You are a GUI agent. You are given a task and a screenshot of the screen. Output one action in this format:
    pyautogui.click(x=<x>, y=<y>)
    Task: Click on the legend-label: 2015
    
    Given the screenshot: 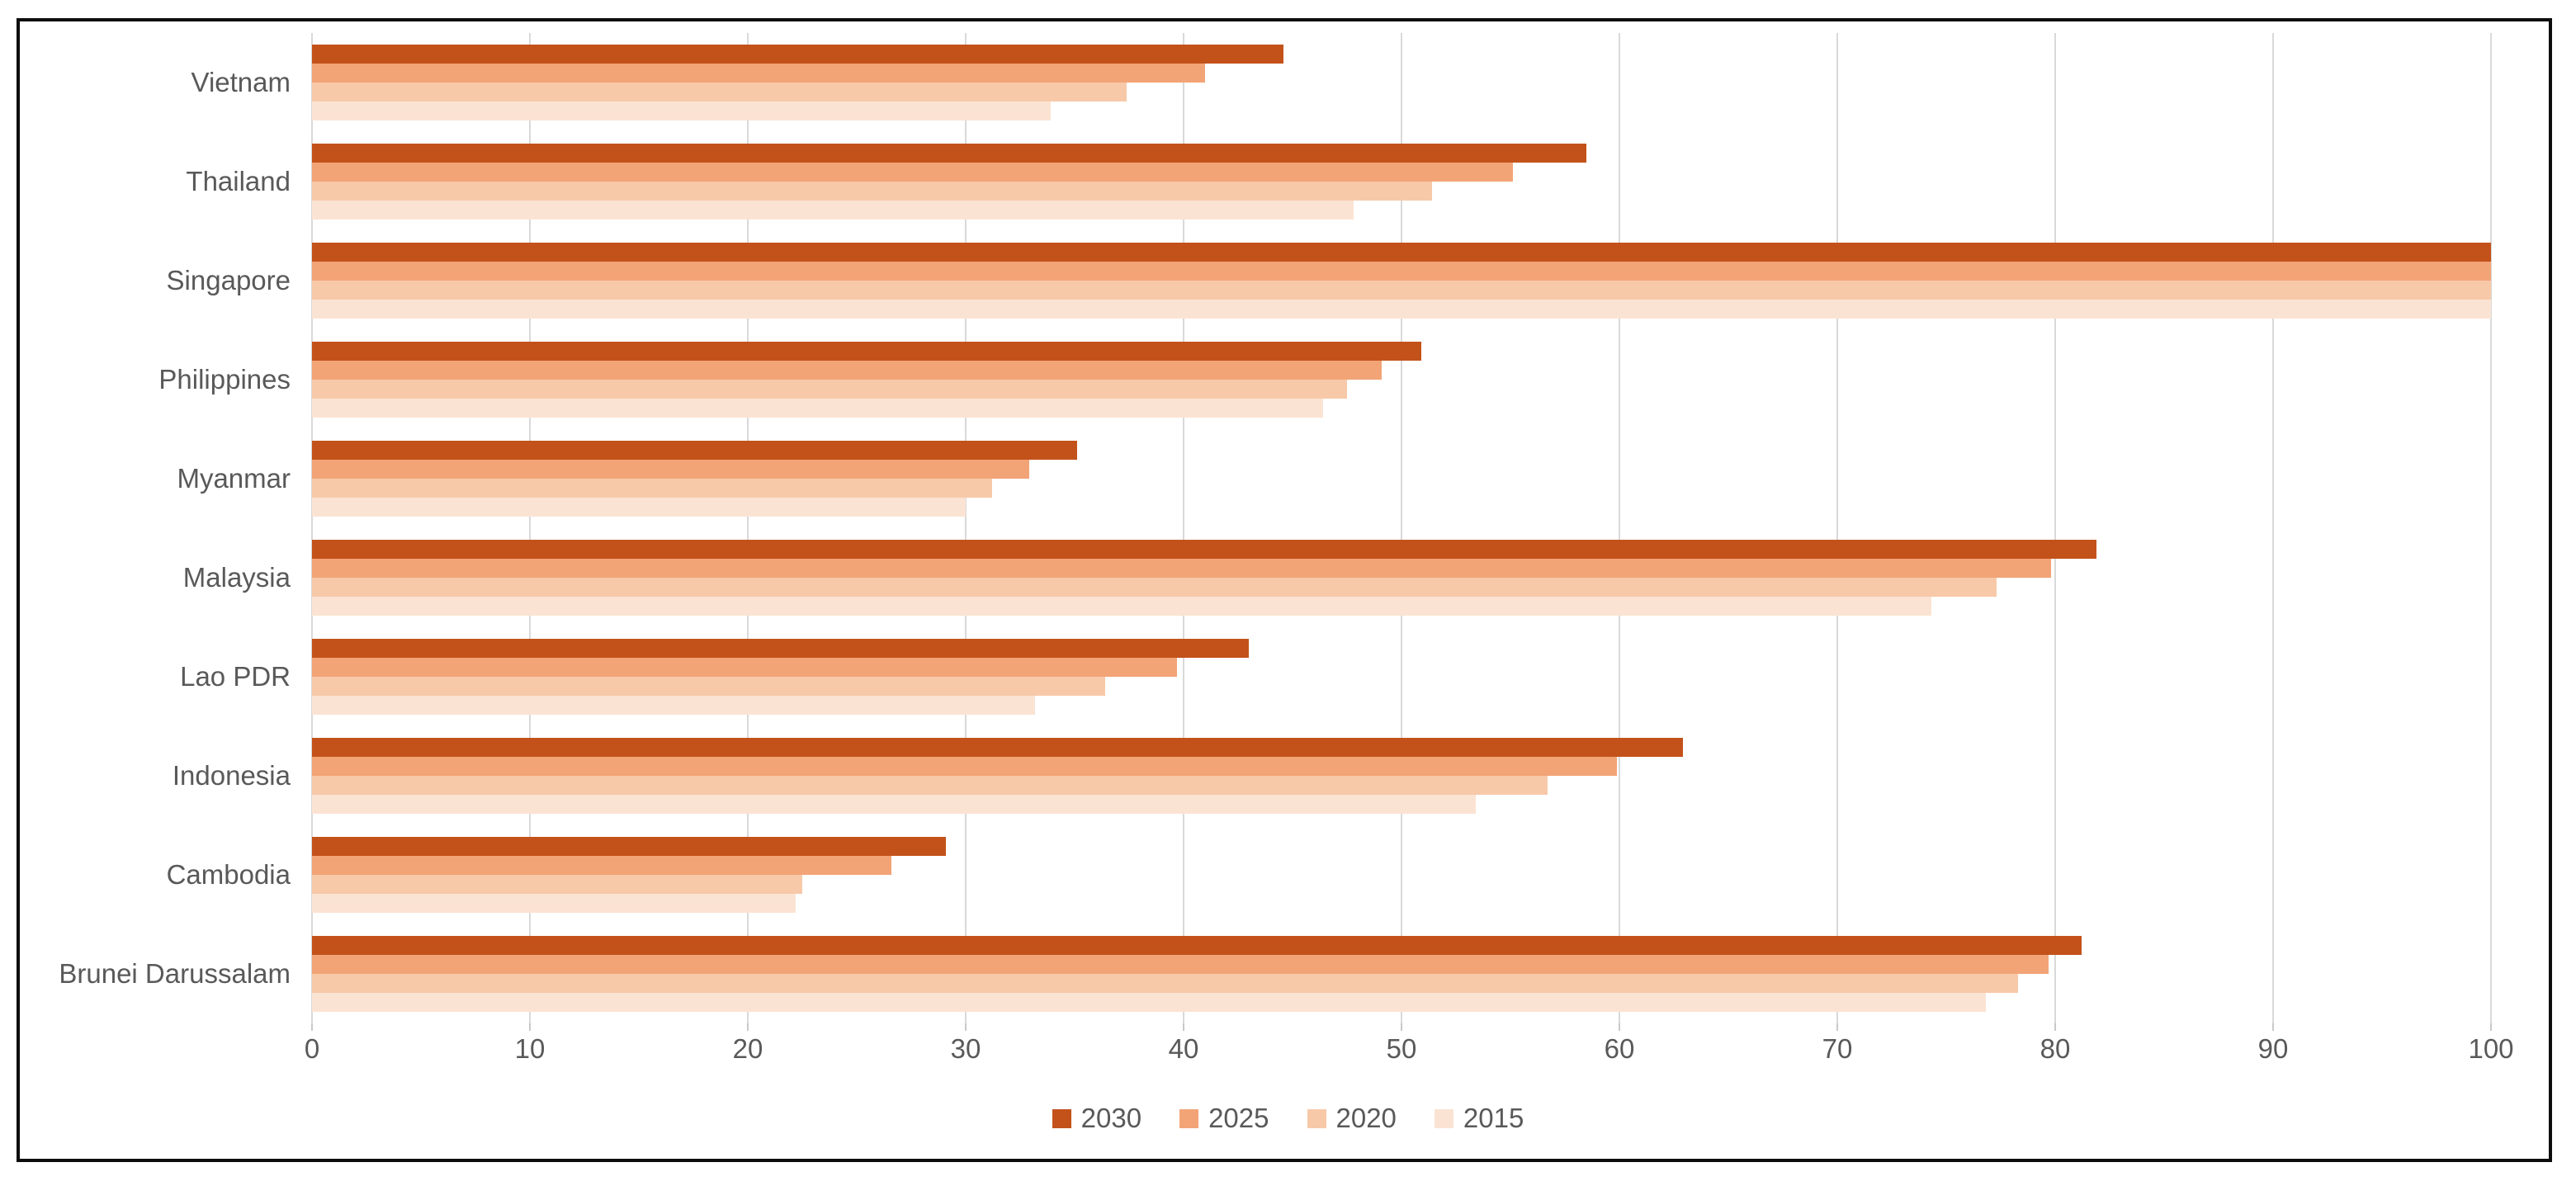 What is the action you would take?
    pyautogui.click(x=1493, y=1118)
    